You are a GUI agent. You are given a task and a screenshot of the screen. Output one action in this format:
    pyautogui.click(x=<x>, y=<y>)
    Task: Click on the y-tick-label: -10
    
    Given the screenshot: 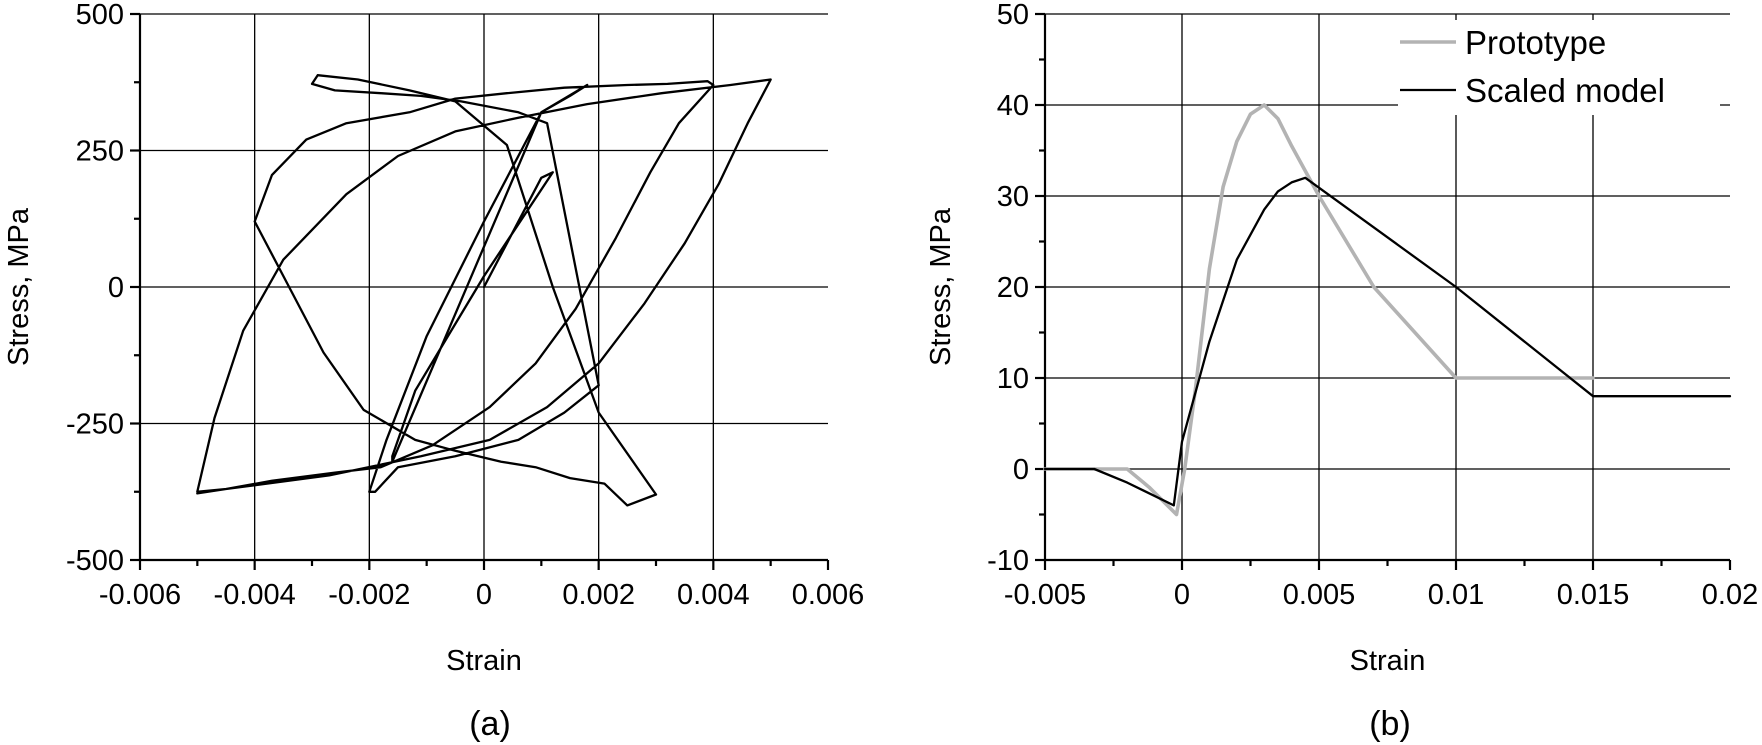 What is the action you would take?
    pyautogui.click(x=1008, y=561)
    